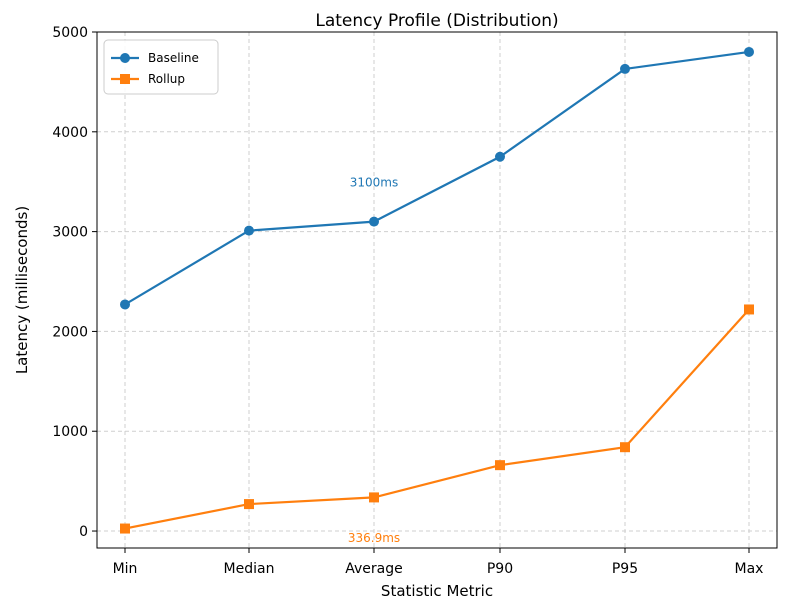 This screenshot has height=612, width=792. What do you see at coordinates (173, 58) in the screenshot?
I see `legend-label: Baseline` at bounding box center [173, 58].